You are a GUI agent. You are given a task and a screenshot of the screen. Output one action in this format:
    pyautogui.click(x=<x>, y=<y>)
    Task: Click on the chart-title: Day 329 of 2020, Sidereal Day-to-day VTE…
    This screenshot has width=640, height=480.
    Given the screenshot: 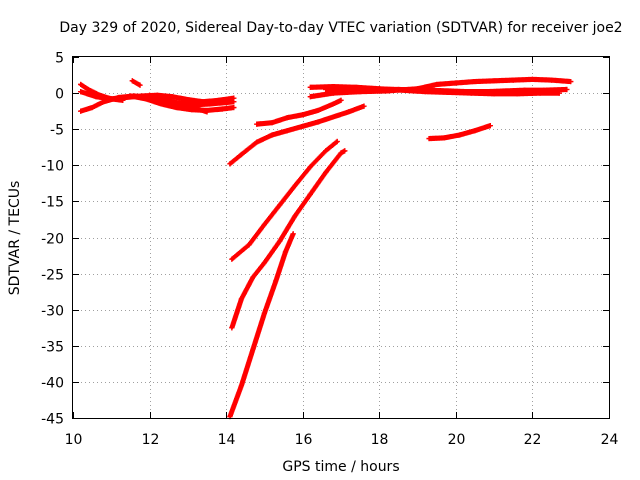 What is the action you would take?
    pyautogui.click(x=340, y=28)
    